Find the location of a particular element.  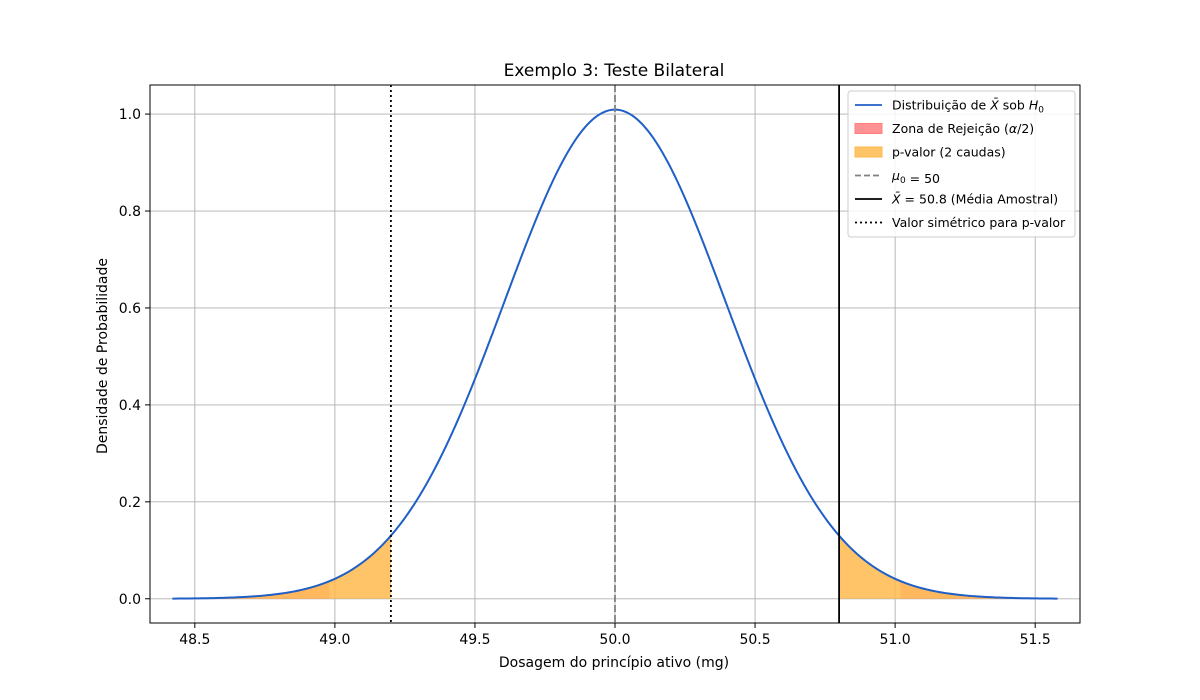

y-tick-label-2: 0.4 is located at coordinates (130, 406).